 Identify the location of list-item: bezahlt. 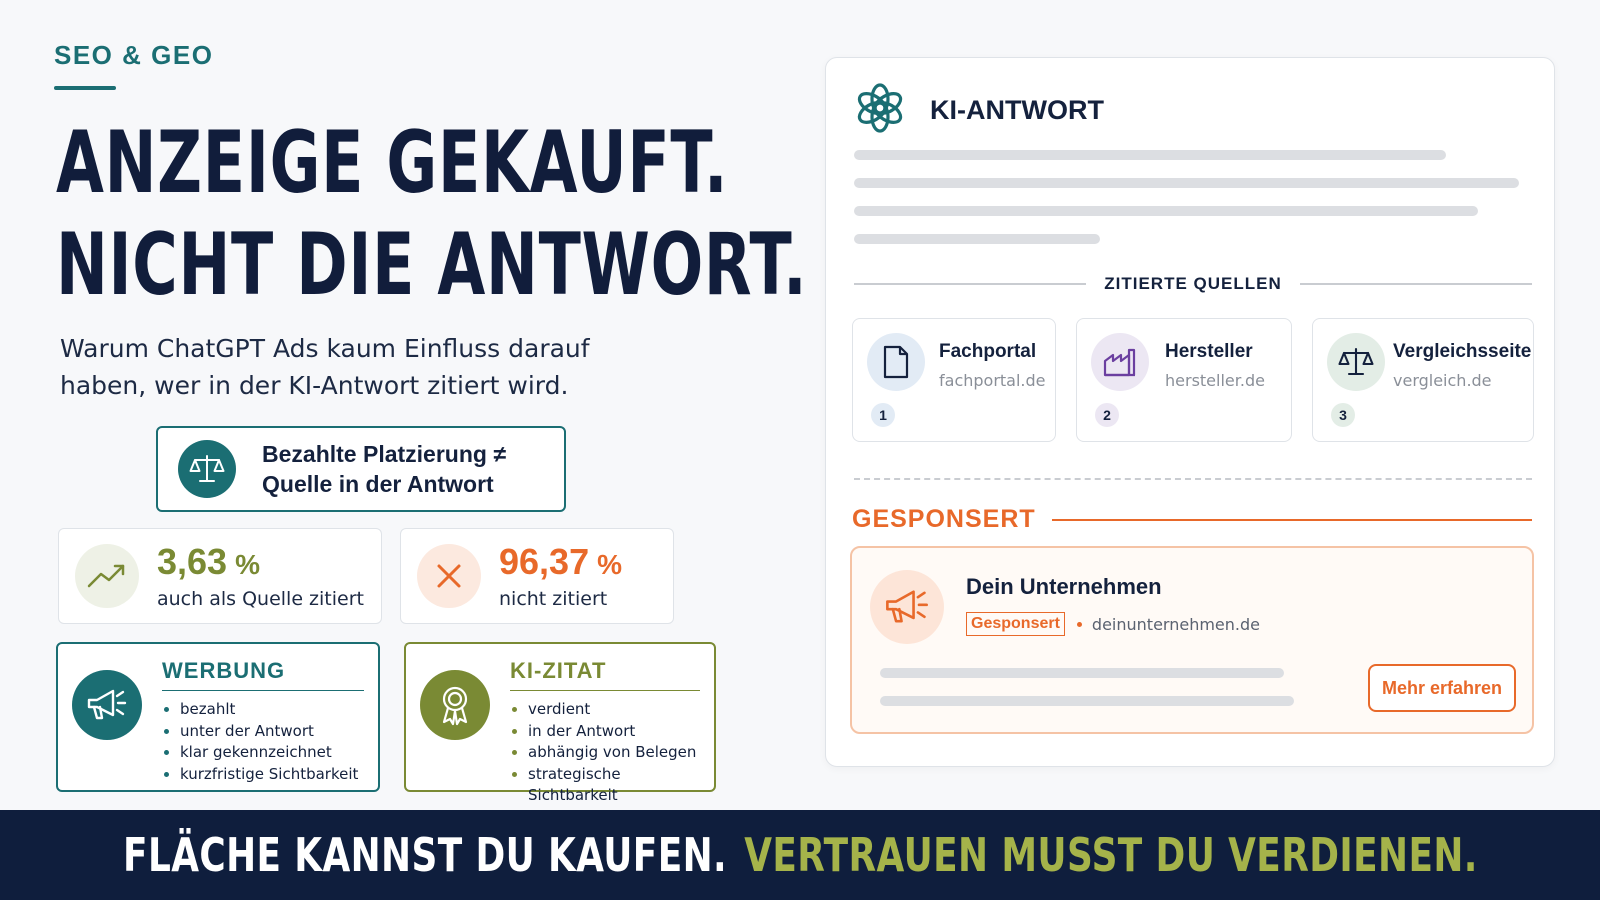
(263, 710).